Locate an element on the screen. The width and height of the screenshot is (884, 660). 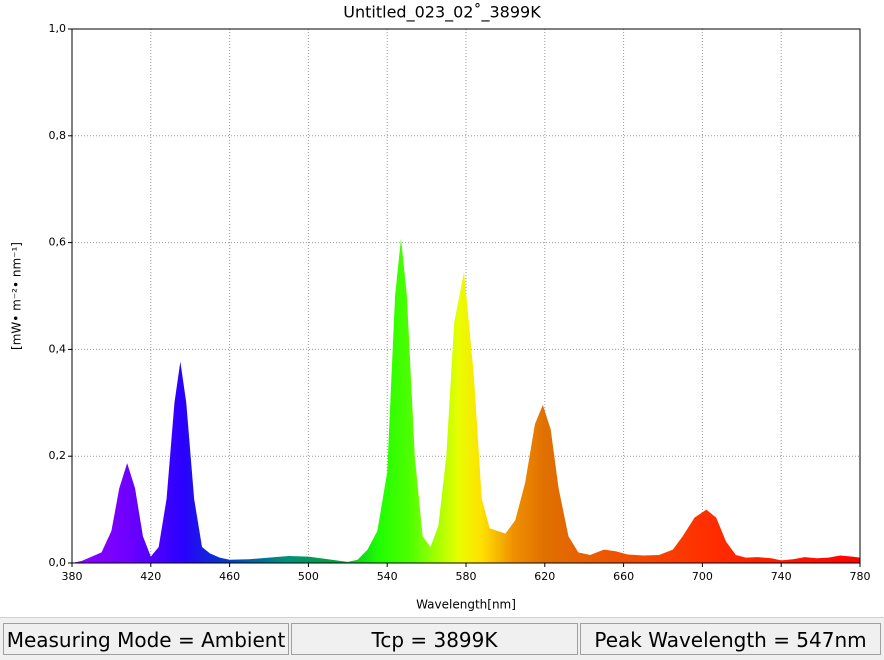
y-tick-label: 0,2 is located at coordinates (58, 455).